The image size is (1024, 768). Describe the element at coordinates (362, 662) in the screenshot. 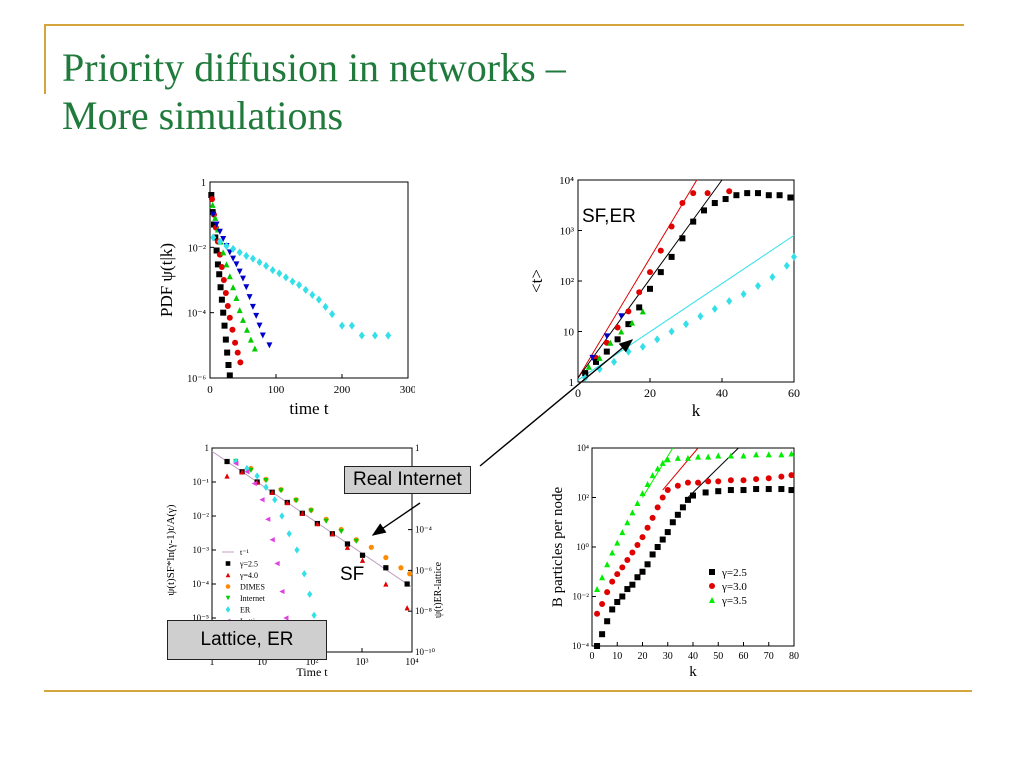

I see `x-tick-label: 10³` at that location.